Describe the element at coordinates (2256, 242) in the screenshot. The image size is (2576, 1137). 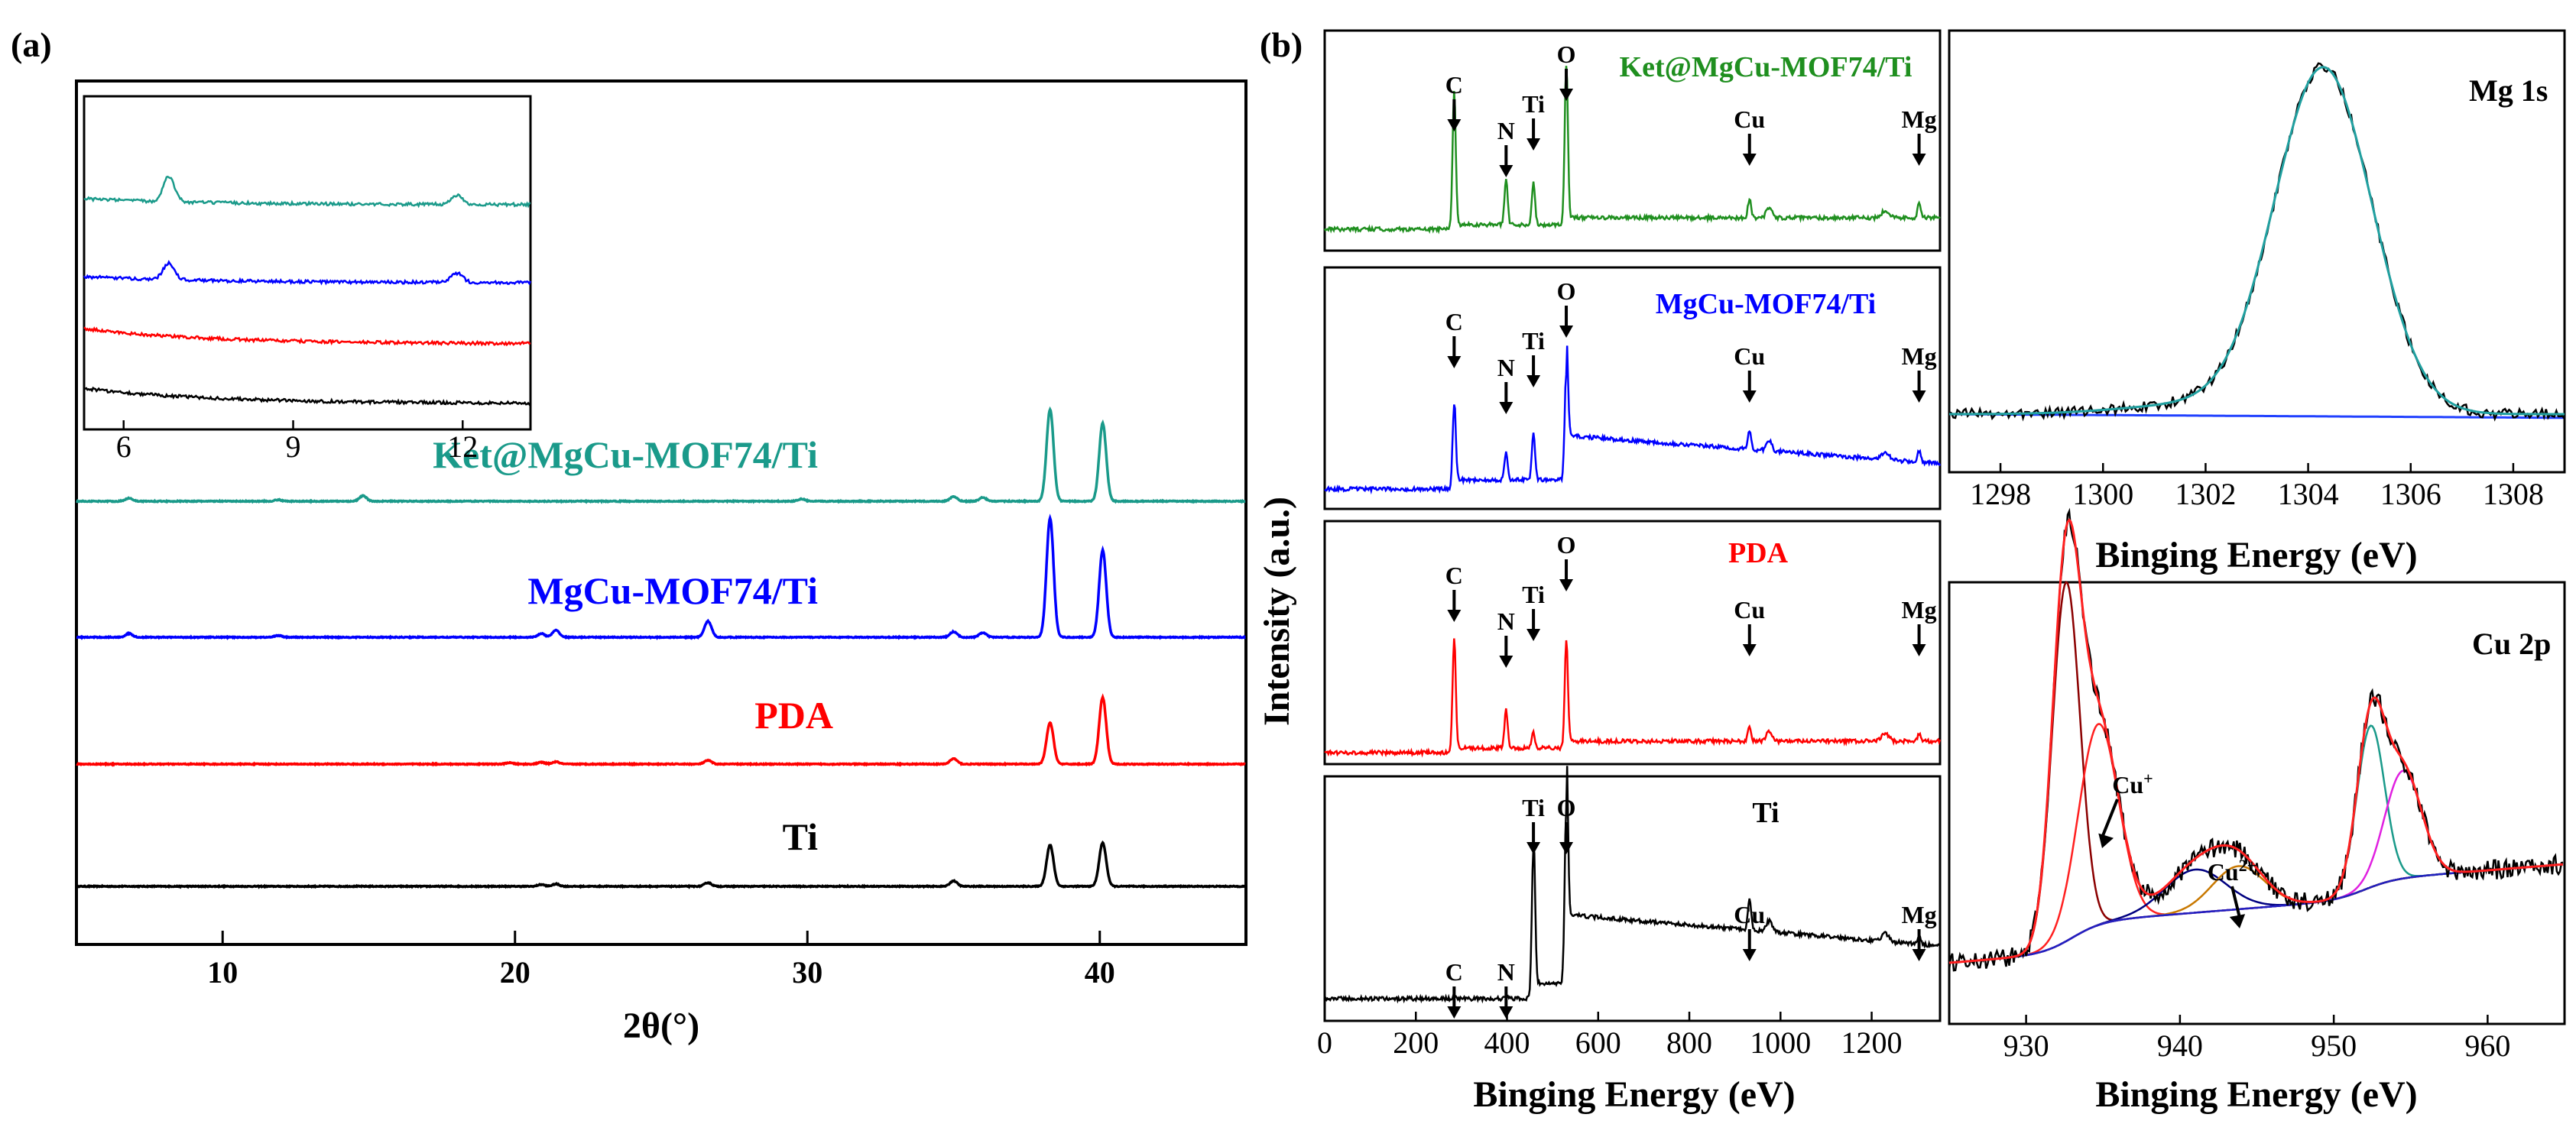
I see `mg1s-raw-data` at that location.